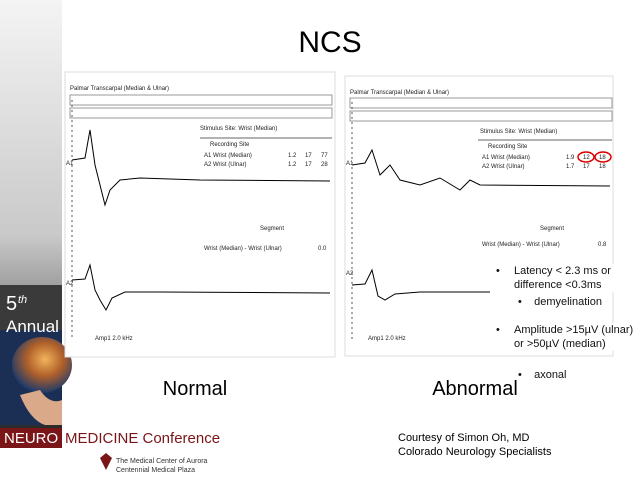 Image resolution: width=638 pixels, height=479 pixels. Describe the element at coordinates (324, 165) in the screenshot. I see `cell: 28` at that location.